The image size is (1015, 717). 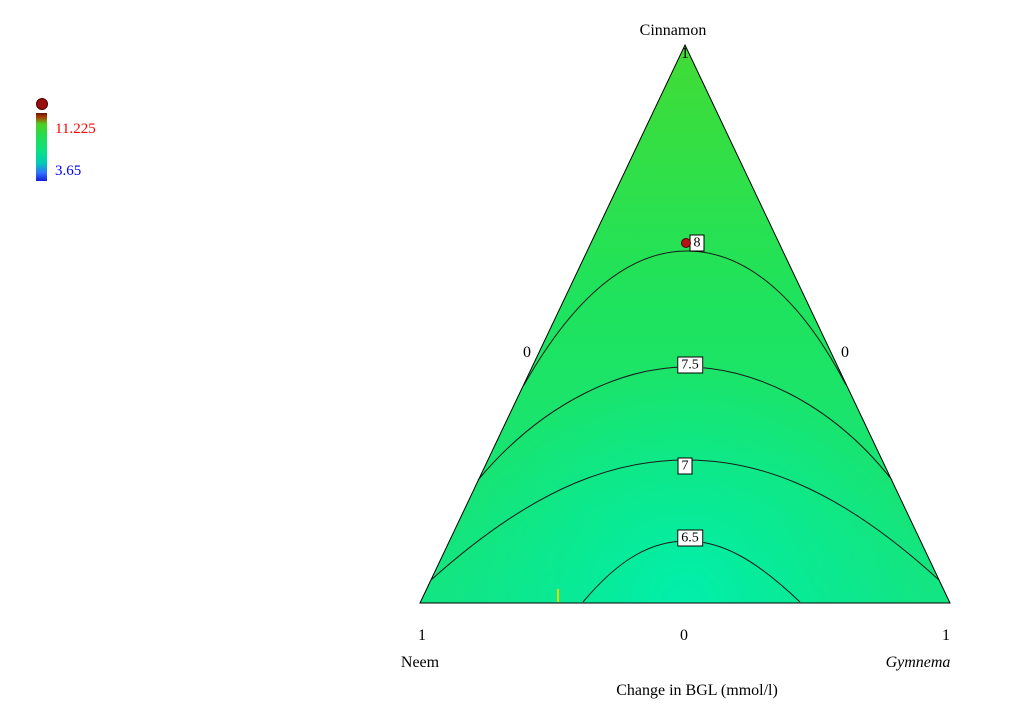 What do you see at coordinates (41, 147) in the screenshot?
I see `legend-gradient-bar` at bounding box center [41, 147].